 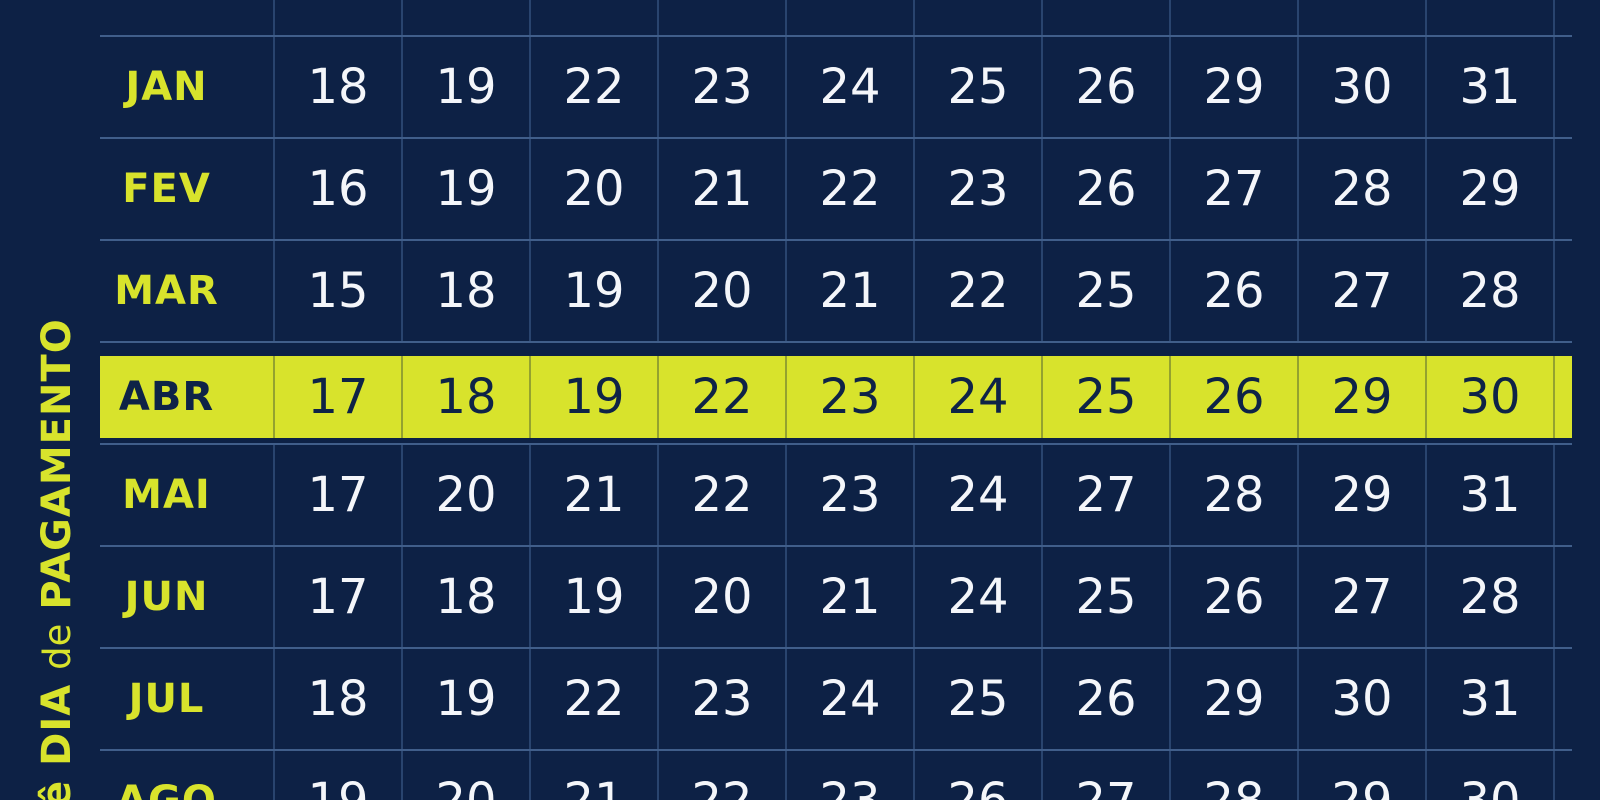 I want to click on table-row-jan: JAN 18 19 22 23 24 25 26 29 30 31, so click(x=836, y=88).